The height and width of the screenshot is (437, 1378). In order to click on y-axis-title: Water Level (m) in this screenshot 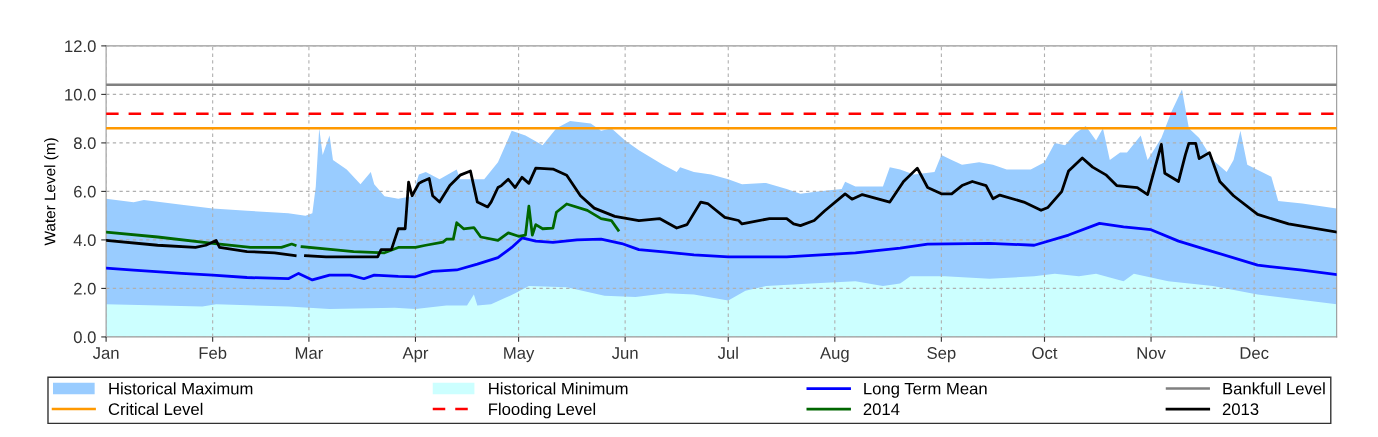, I will do `click(51, 192)`.